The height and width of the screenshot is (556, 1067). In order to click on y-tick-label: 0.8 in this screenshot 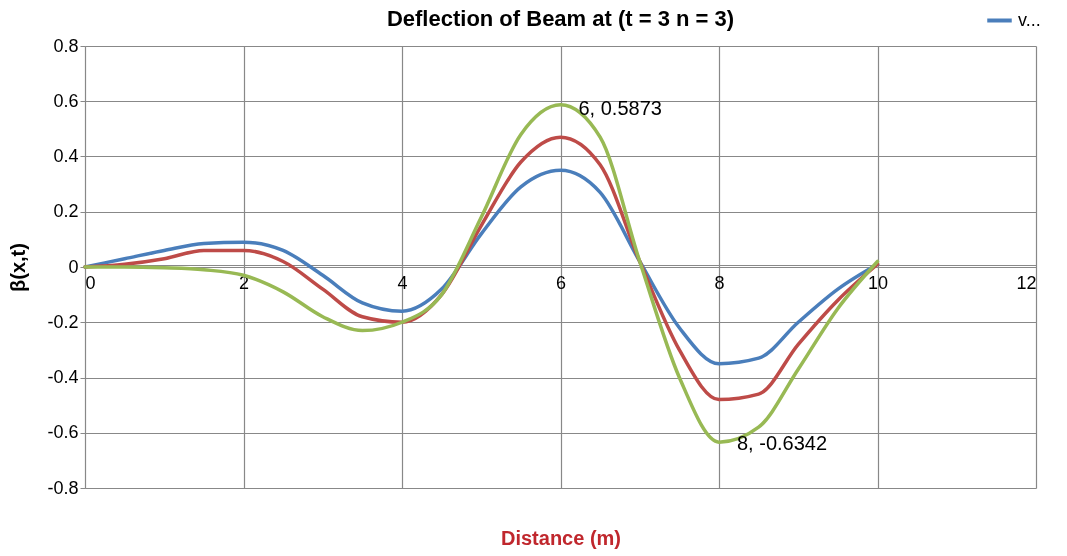, I will do `click(66, 45)`.